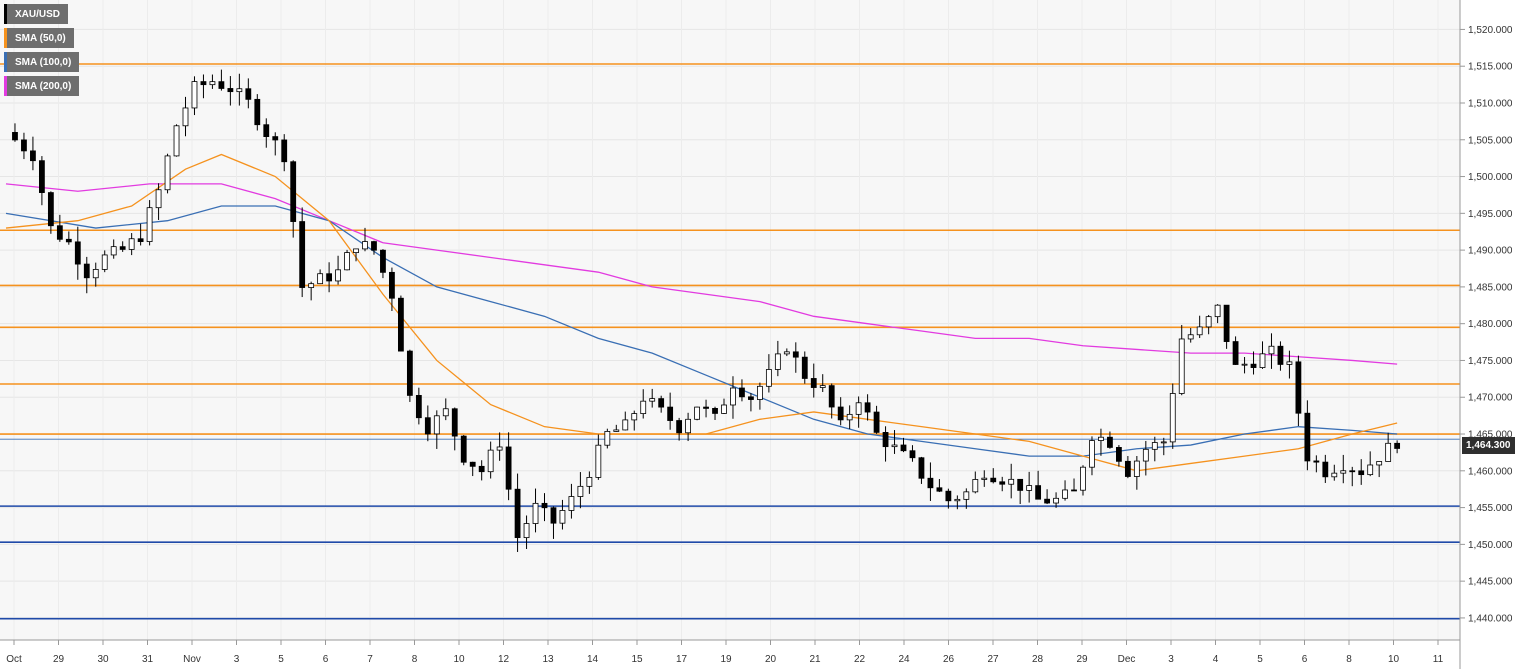  Describe the element at coordinates (1490, 361) in the screenshot. I see `y-tick-label: 1,475.000` at that location.